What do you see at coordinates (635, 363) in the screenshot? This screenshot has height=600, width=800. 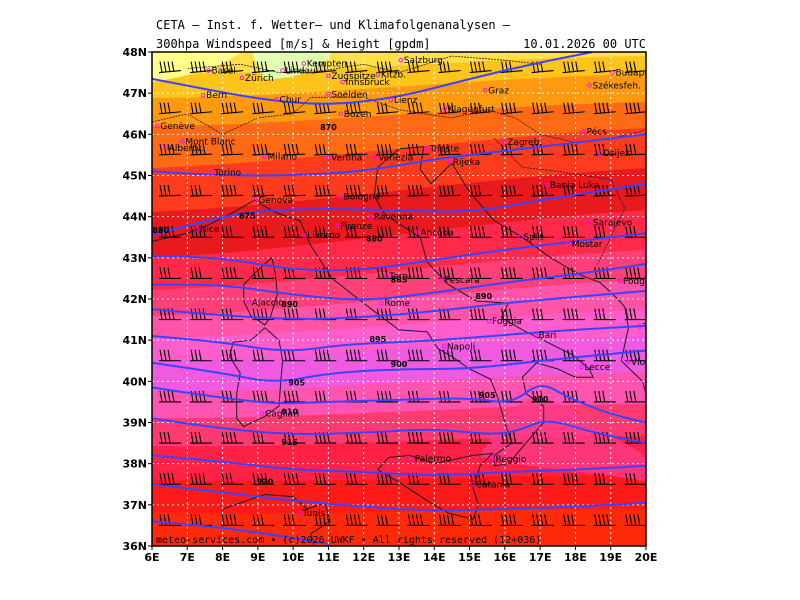 I see `city-marker: Vlorë` at bounding box center [635, 363].